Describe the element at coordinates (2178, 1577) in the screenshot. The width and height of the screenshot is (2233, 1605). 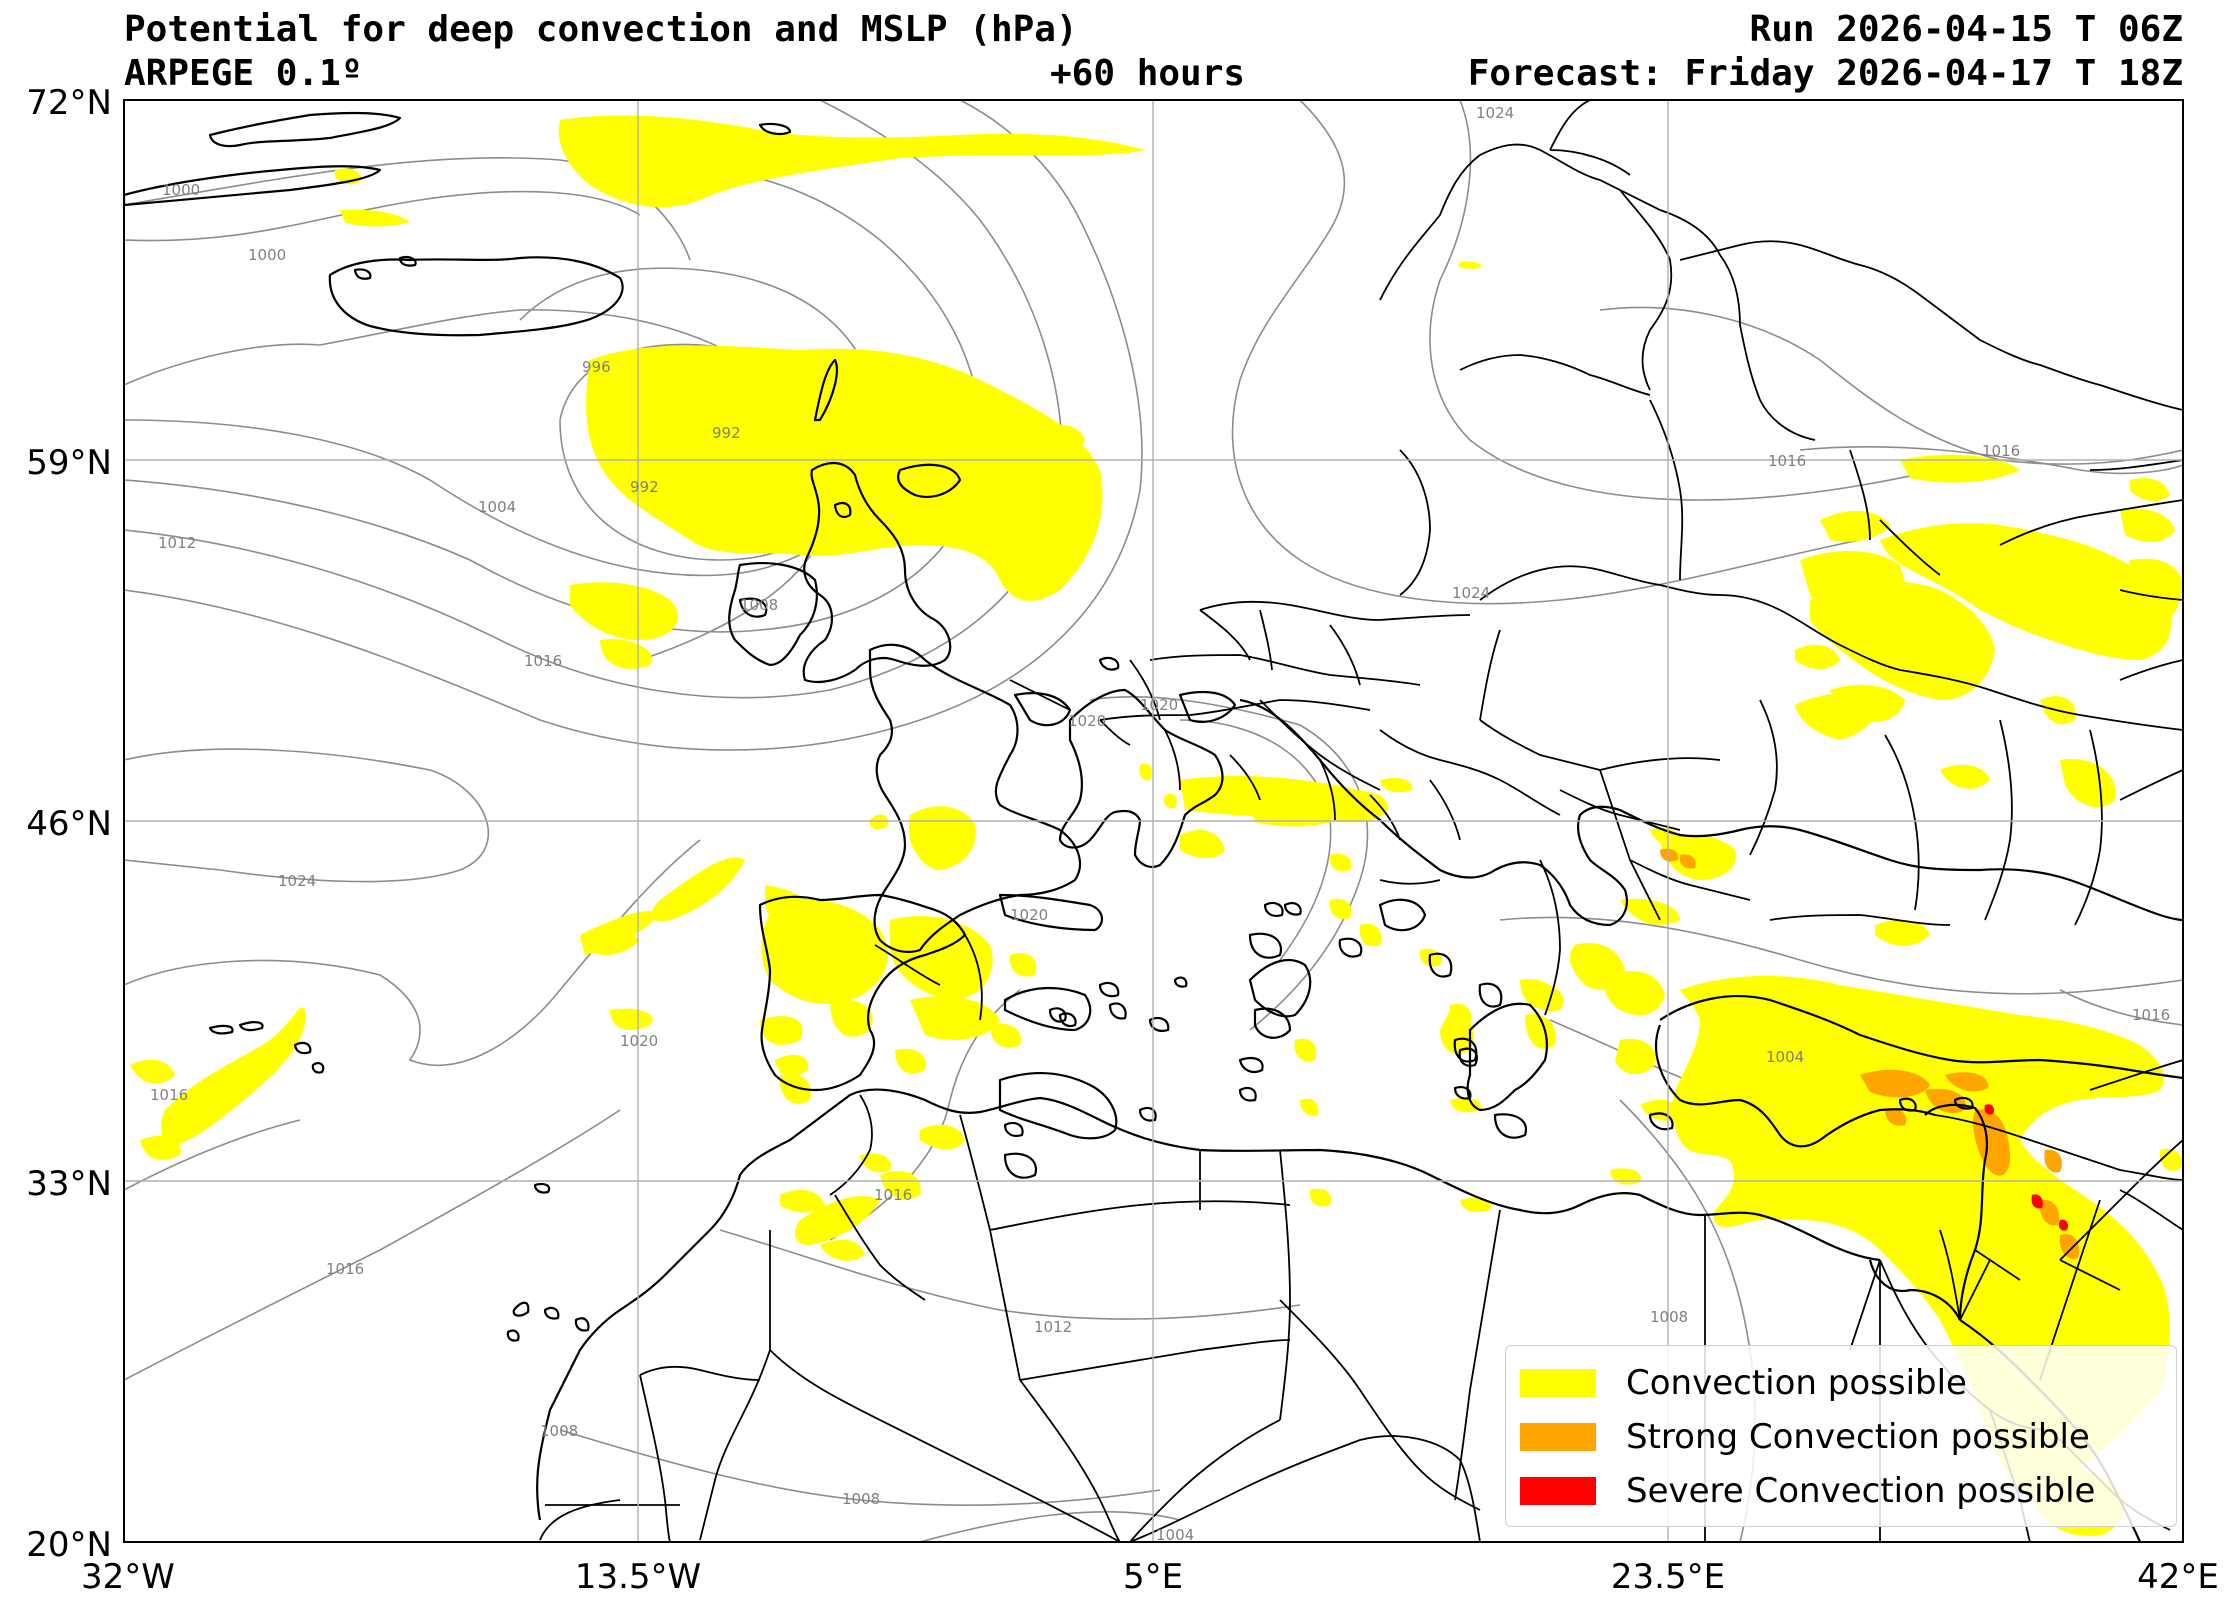
I see `lon-tick-label: 42°E` at that location.